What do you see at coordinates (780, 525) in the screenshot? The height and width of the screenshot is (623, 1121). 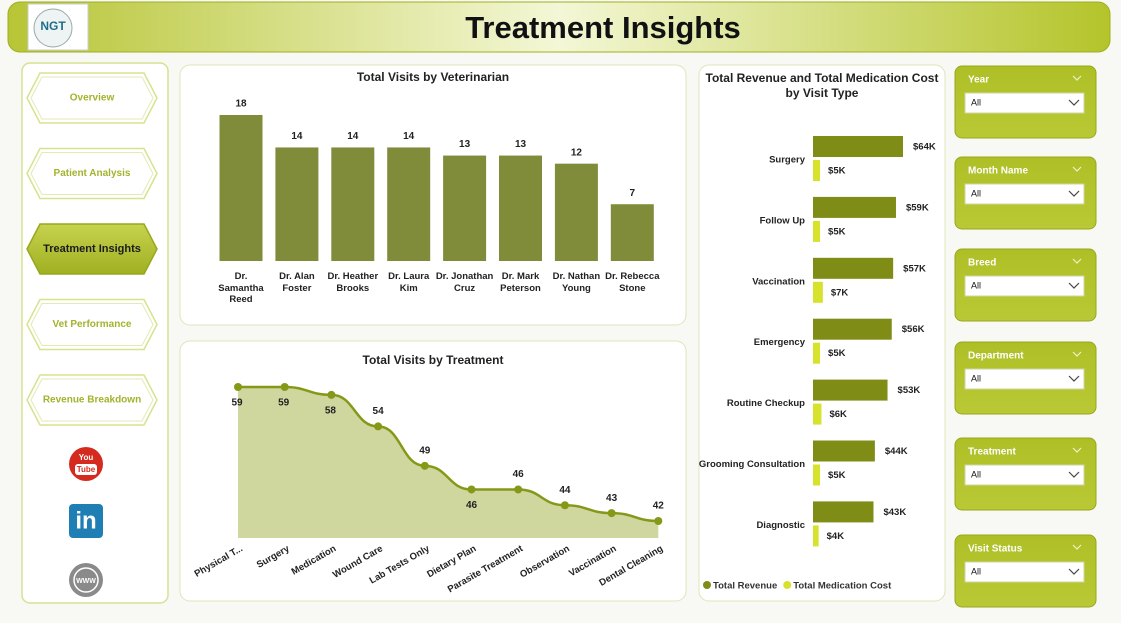 I see `y-tick-label: Diagnostic` at bounding box center [780, 525].